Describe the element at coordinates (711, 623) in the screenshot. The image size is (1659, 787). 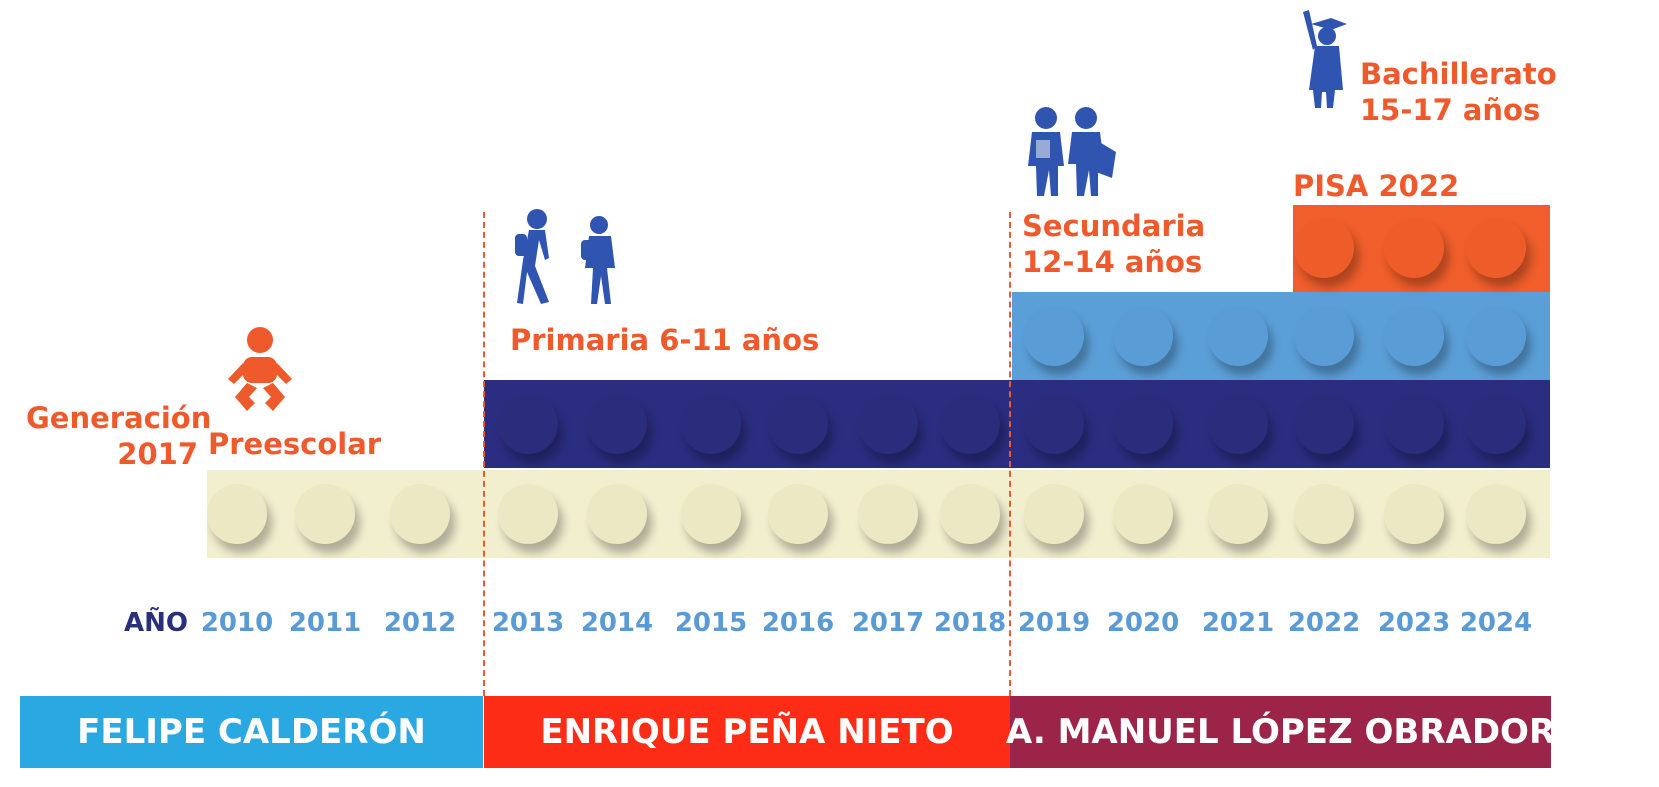
I see `year-label-2015: 2015` at that location.